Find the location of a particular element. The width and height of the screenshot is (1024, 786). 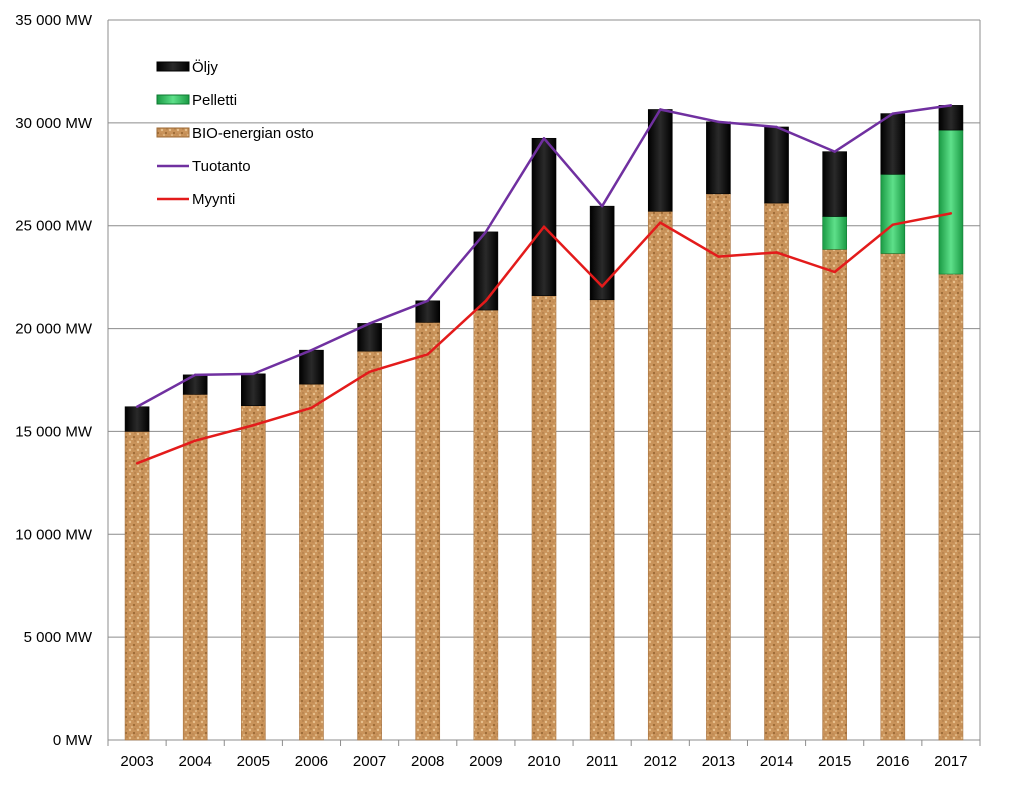

legend-item-myynti: Myynti is located at coordinates (196, 199).